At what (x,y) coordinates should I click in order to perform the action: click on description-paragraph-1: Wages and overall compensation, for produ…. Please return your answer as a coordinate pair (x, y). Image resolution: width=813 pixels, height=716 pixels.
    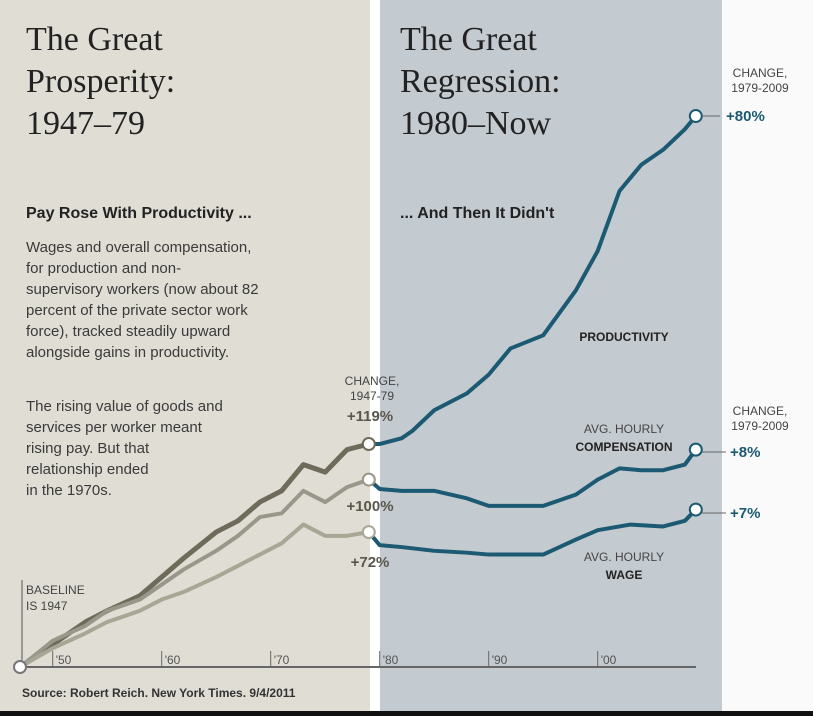
    Looking at the image, I should click on (142, 300).